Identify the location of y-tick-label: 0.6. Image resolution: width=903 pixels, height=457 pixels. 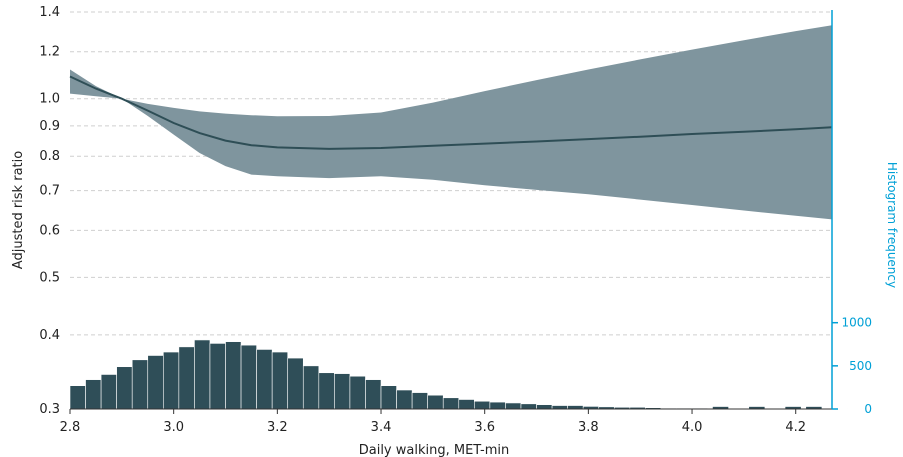
(49, 230).